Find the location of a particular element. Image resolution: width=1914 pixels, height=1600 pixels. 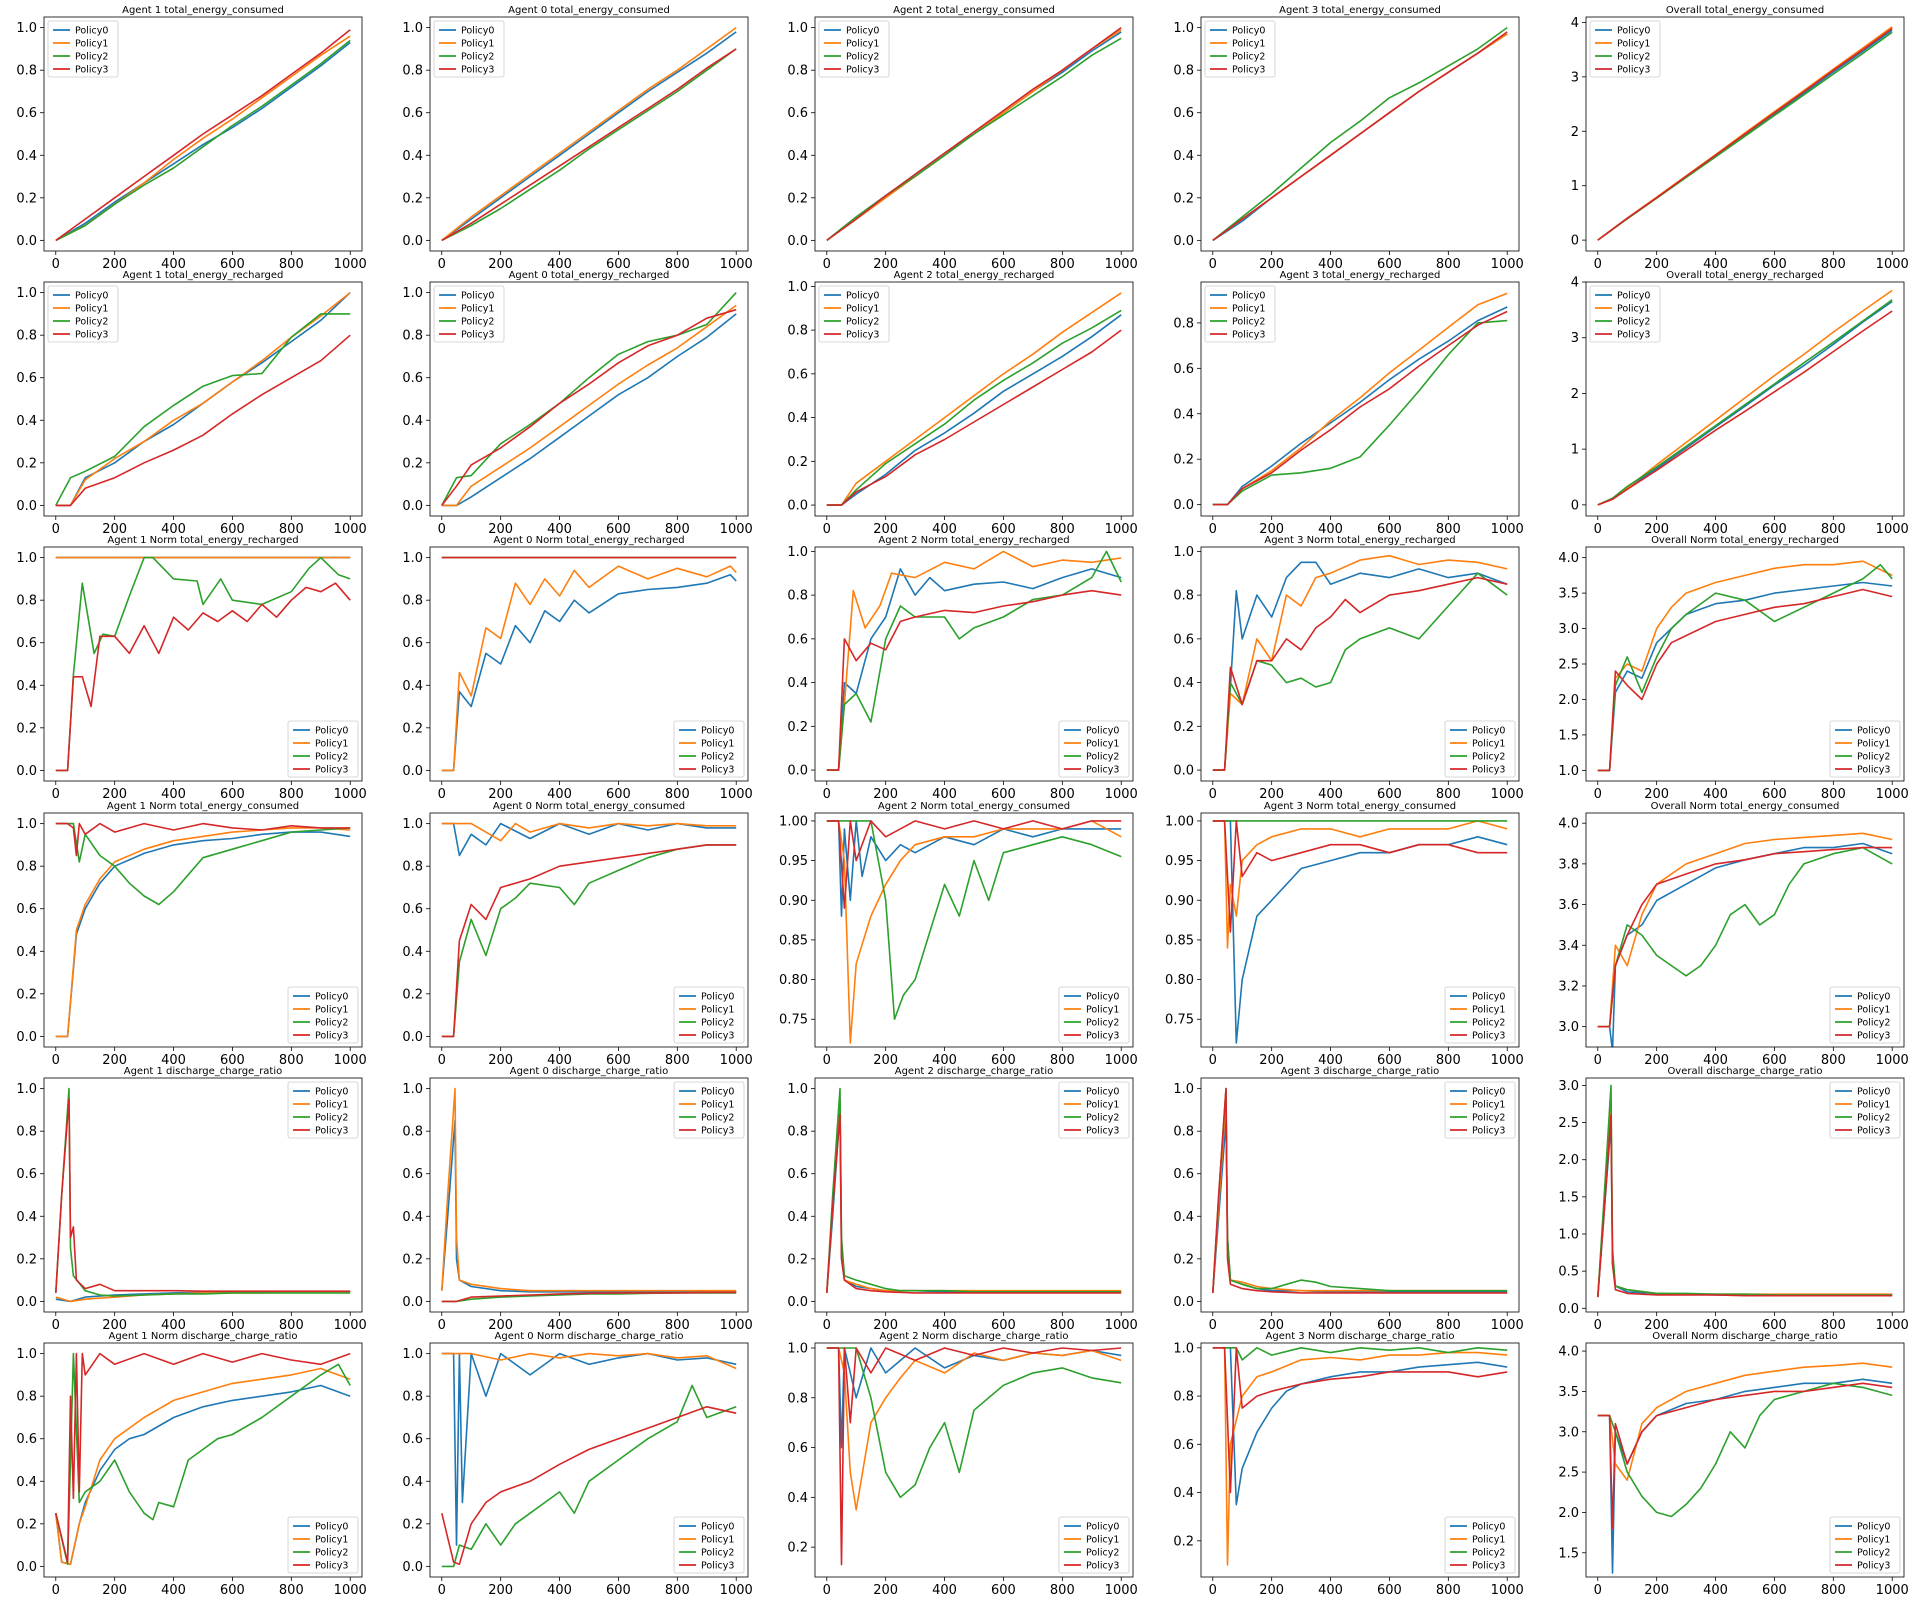

y-tick-label: 2.0 is located at coordinates (1568, 1513).